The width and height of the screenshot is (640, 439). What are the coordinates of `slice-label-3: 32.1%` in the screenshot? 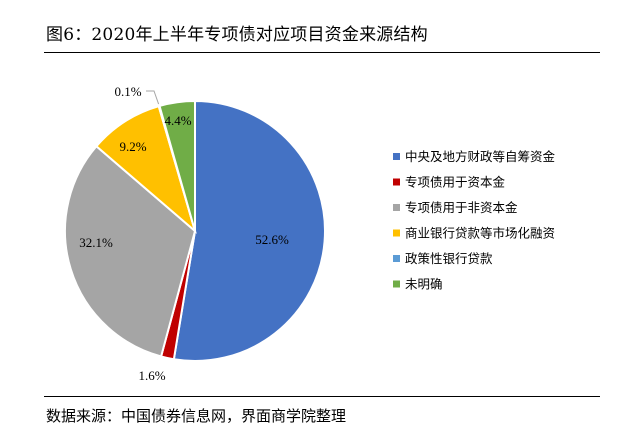 It's located at (96, 242).